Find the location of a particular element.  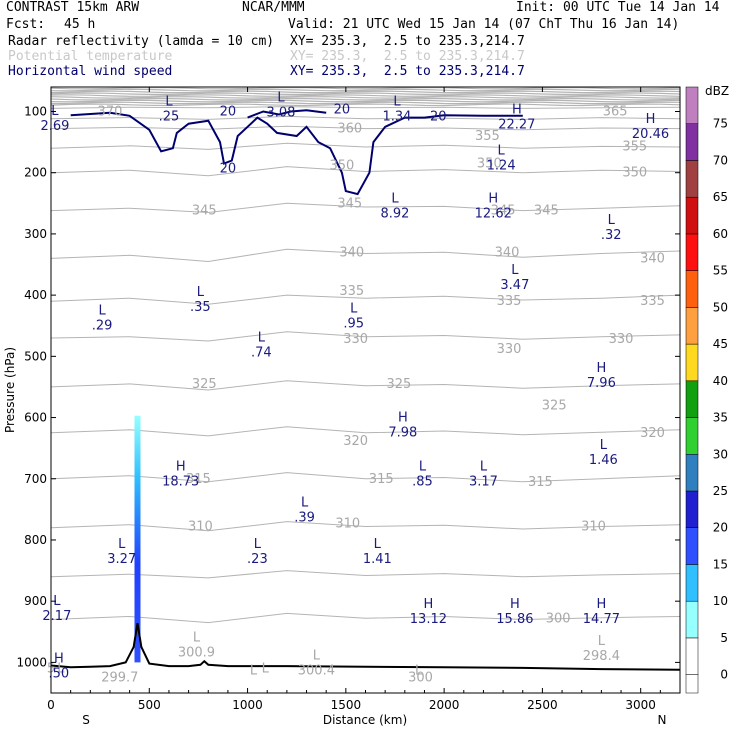

theta-label: 370 is located at coordinates (110, 111).